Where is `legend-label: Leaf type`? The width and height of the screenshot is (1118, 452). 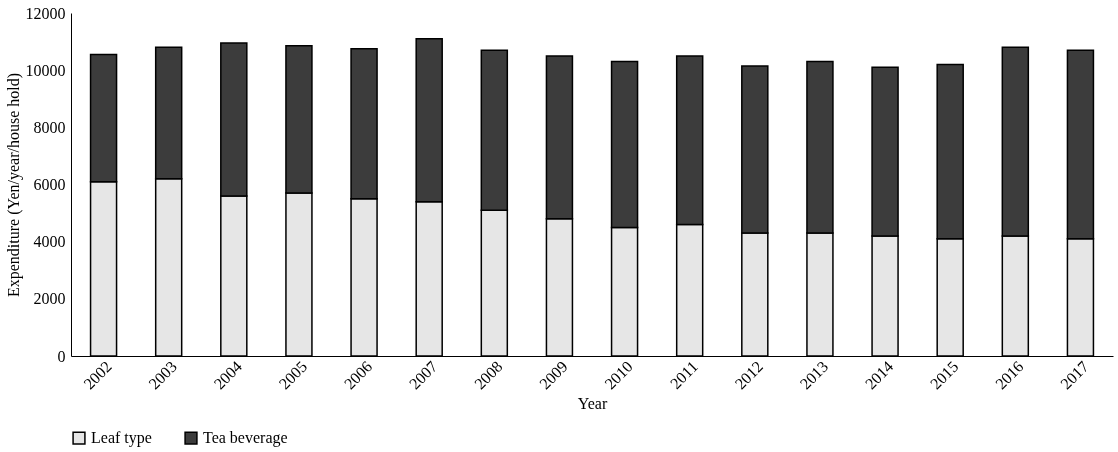 legend-label: Leaf type is located at coordinates (121, 438).